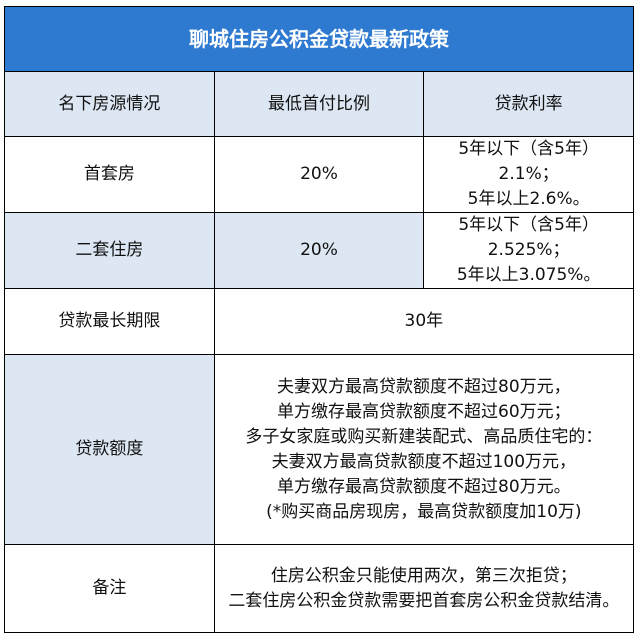 The width and height of the screenshot is (639, 633). What do you see at coordinates (109, 174) in the screenshot?
I see `first-home-label: 首套房` at bounding box center [109, 174].